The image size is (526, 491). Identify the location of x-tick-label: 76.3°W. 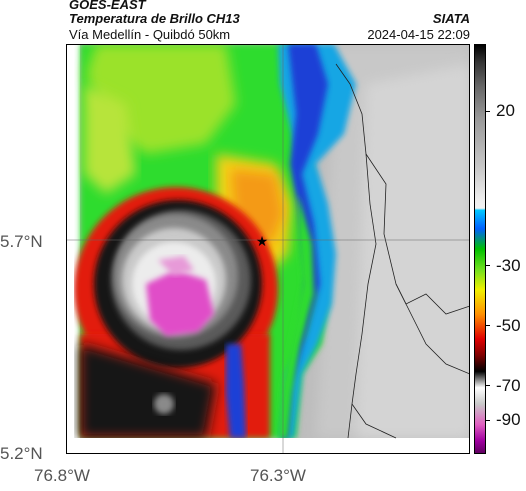
(278, 475).